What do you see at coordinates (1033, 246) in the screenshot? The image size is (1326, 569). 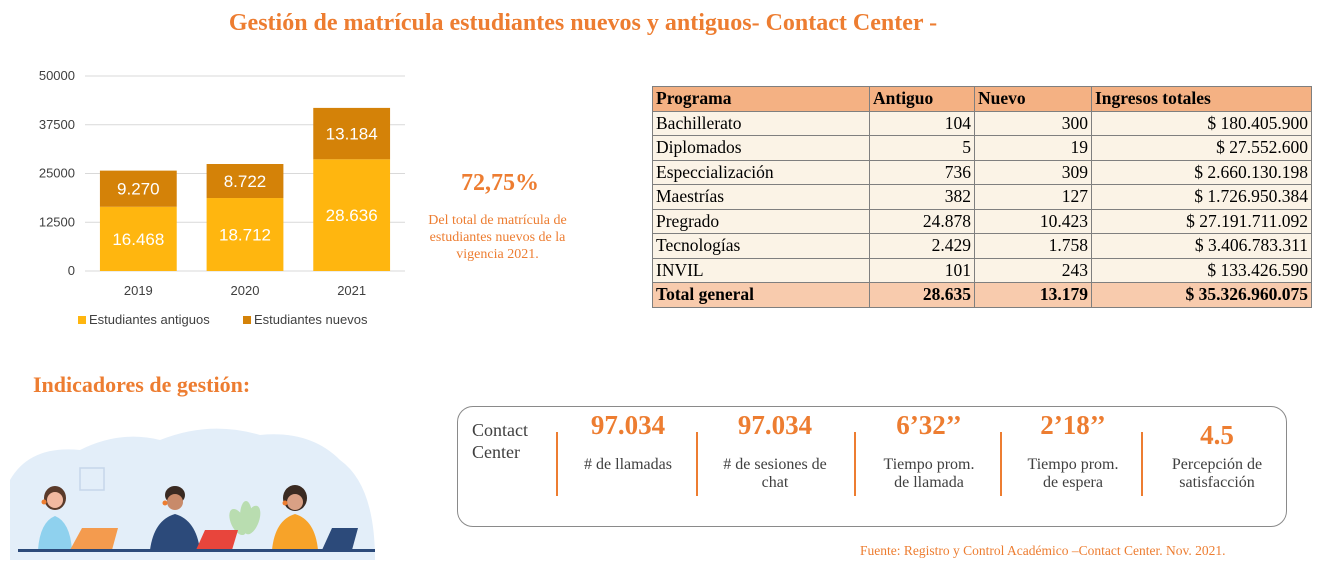 I see `cell-nuevo: 1.758` at bounding box center [1033, 246].